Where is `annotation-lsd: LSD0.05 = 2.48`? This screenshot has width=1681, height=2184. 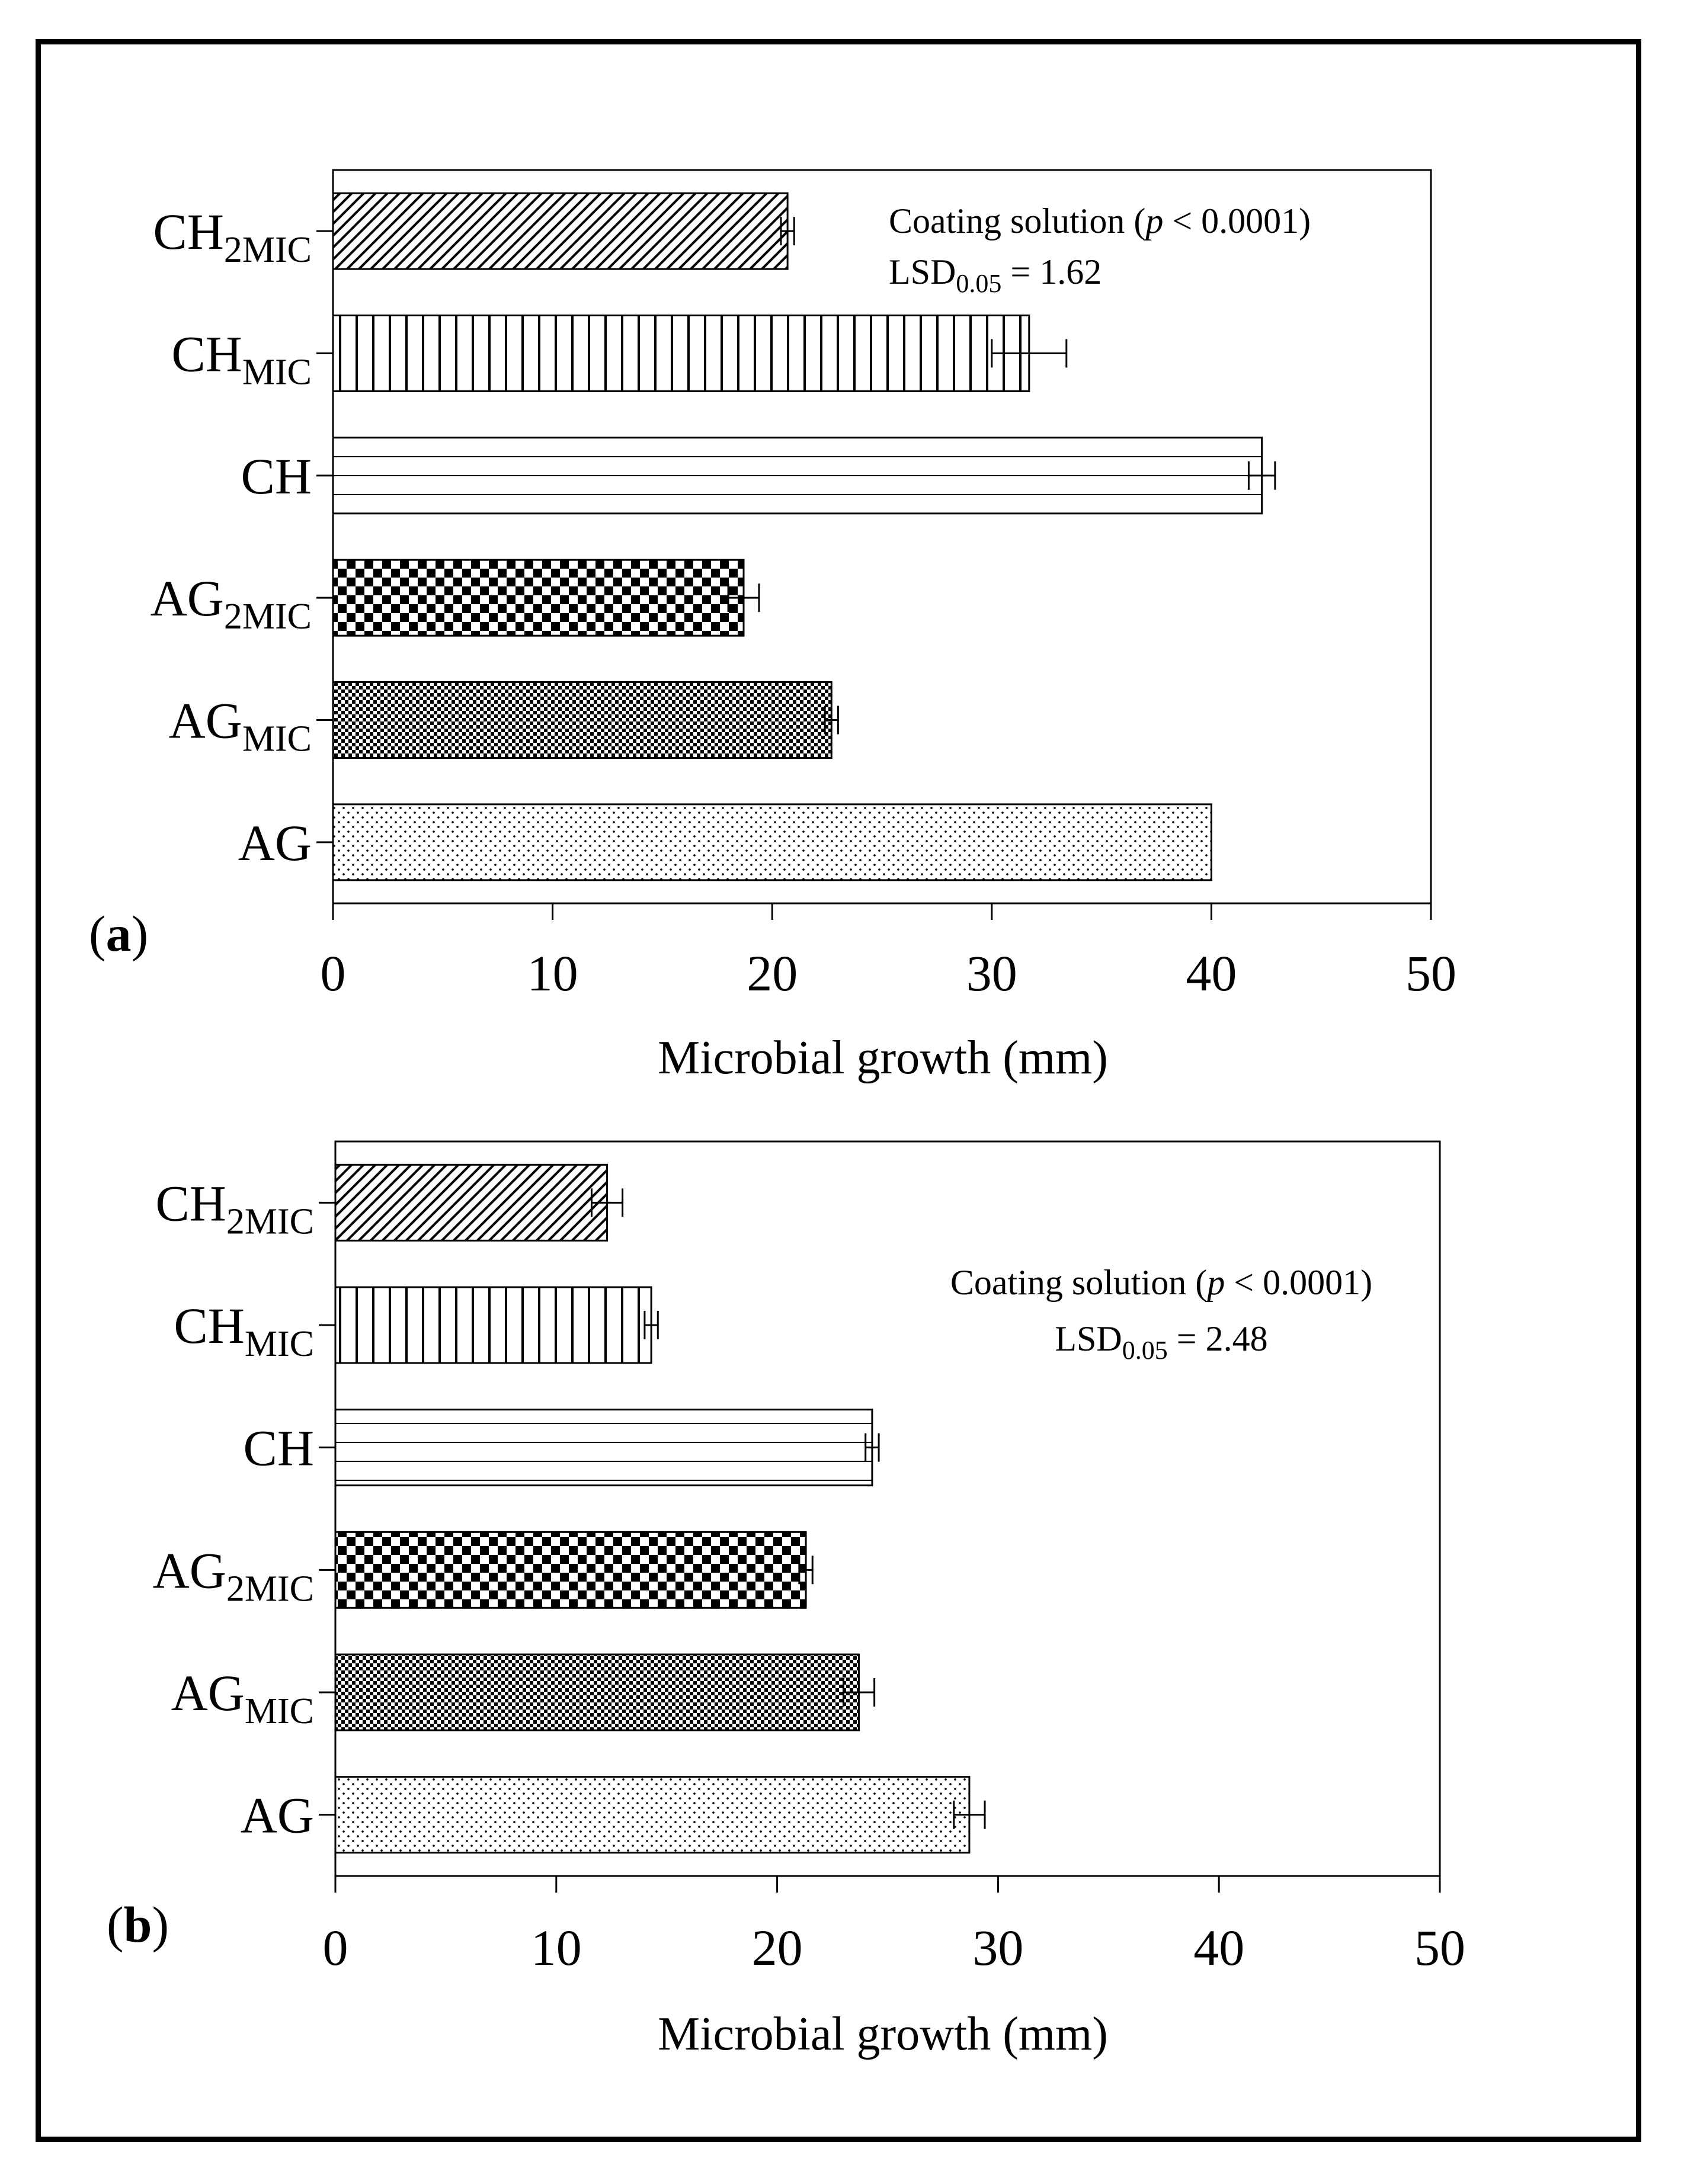 annotation-lsd: LSD0.05 = 2.48 is located at coordinates (1161, 1342).